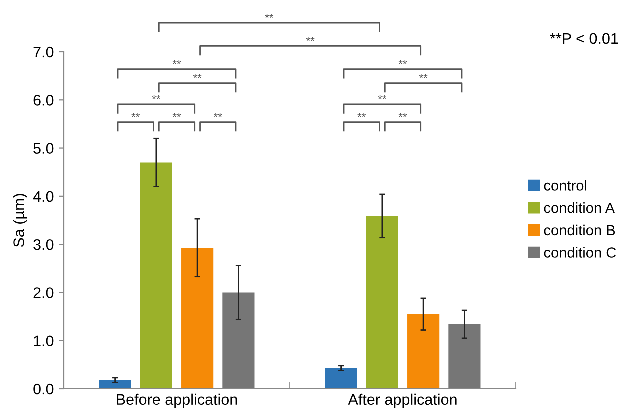  What do you see at coordinates (580, 208) in the screenshot?
I see `legend-label: condition A` at bounding box center [580, 208].